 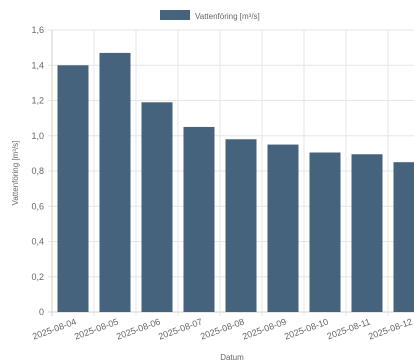 I want to click on y-tick-label: 1,2, so click(x=37, y=101).